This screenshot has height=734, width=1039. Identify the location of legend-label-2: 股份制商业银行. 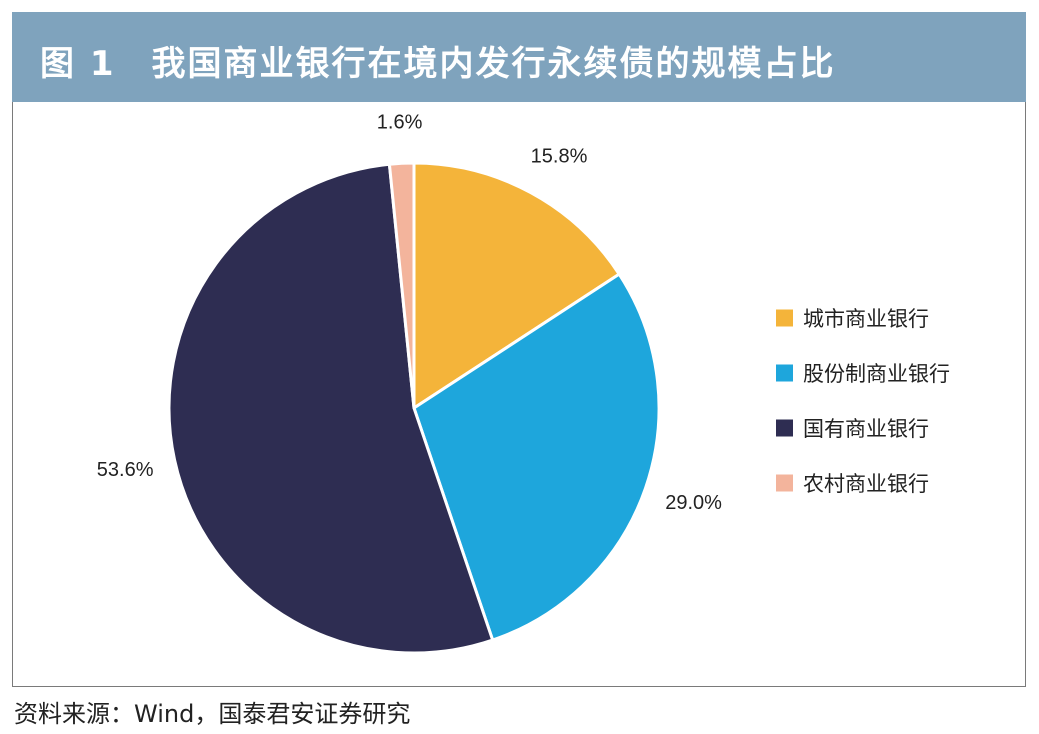
(876, 374).